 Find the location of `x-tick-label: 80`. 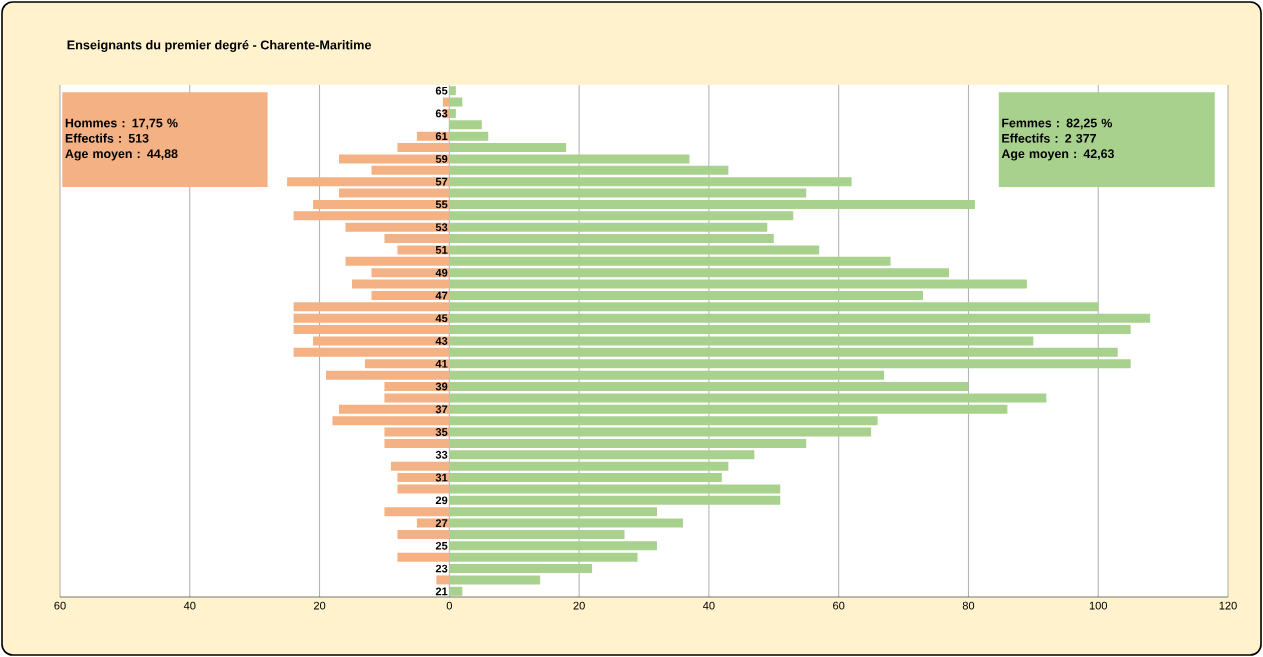

x-tick-label: 80 is located at coordinates (968, 605).